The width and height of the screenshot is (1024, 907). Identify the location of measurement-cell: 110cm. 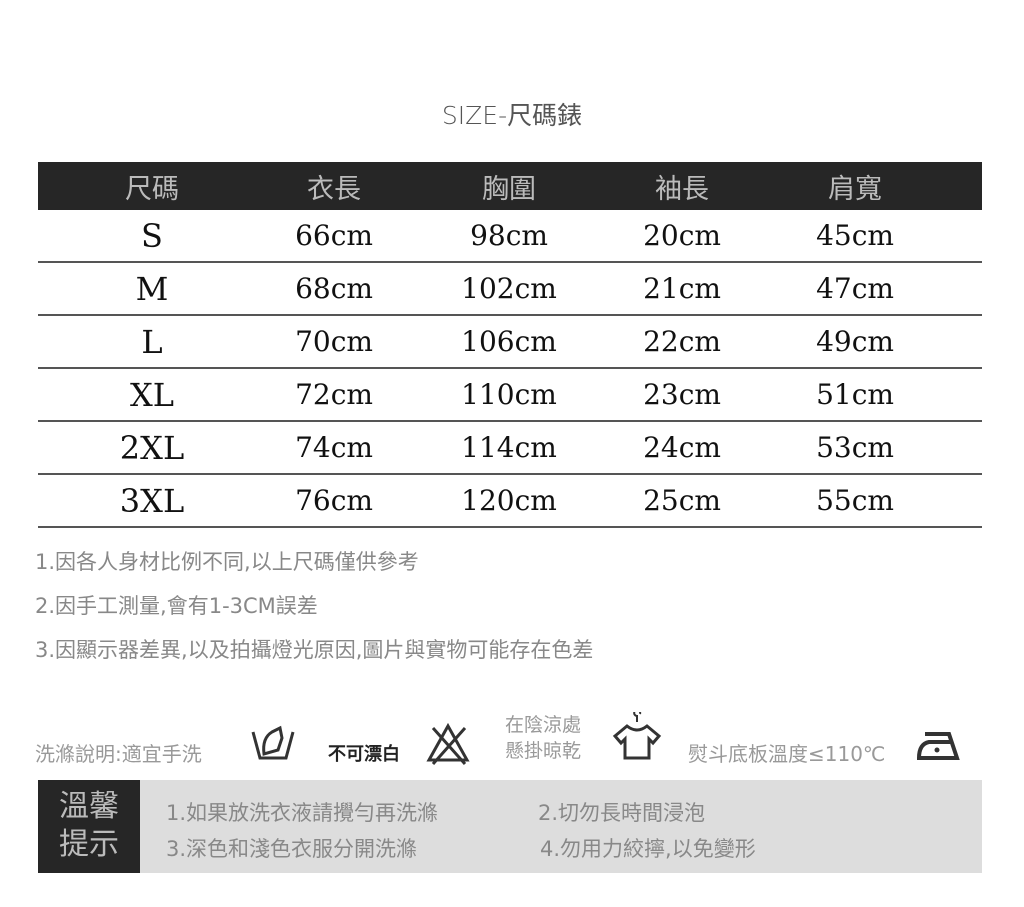
(509, 394).